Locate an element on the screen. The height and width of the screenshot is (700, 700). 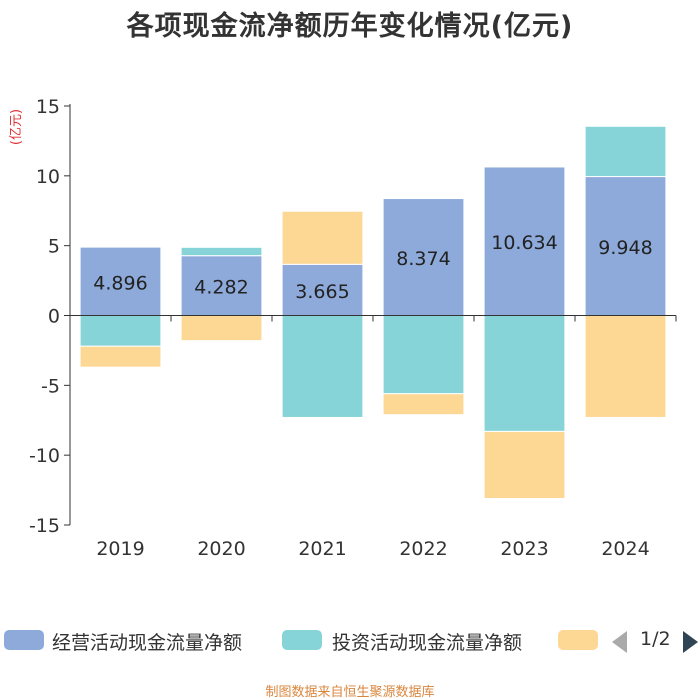
bar-2022-s0 is located at coordinates (423, 257).